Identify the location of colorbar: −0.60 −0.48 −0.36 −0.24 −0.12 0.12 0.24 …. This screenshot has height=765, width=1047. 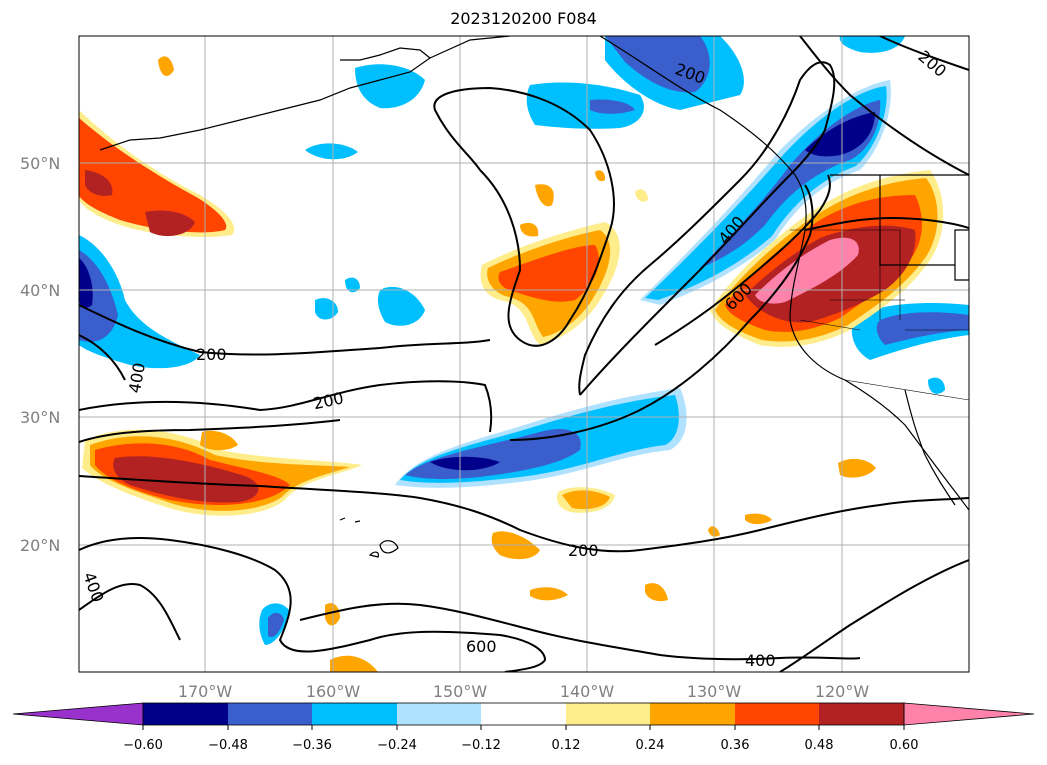
(523, 727).